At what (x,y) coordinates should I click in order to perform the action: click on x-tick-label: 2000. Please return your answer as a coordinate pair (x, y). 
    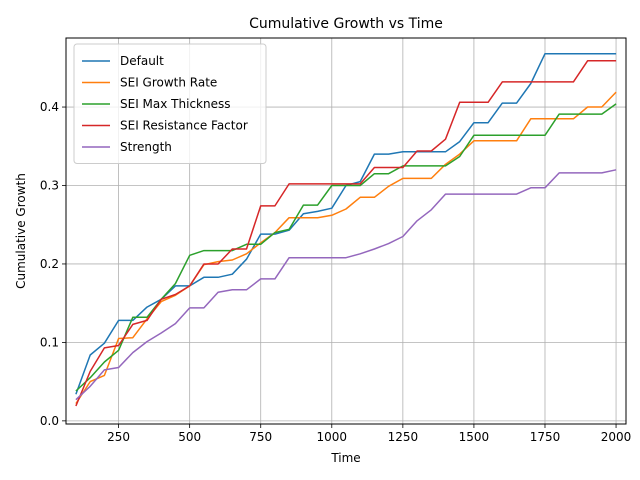
    Looking at the image, I should click on (616, 437).